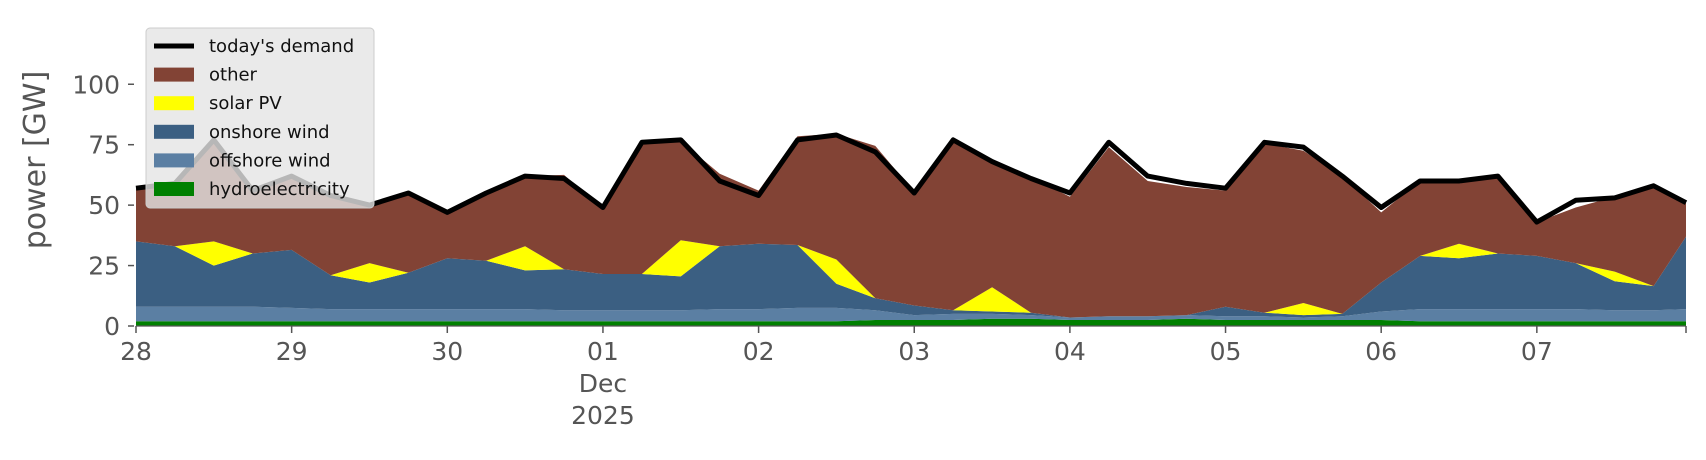 The width and height of the screenshot is (1706, 460). Describe the element at coordinates (174, 189) in the screenshot. I see `legend-swatch-hydroelectricity` at that location.